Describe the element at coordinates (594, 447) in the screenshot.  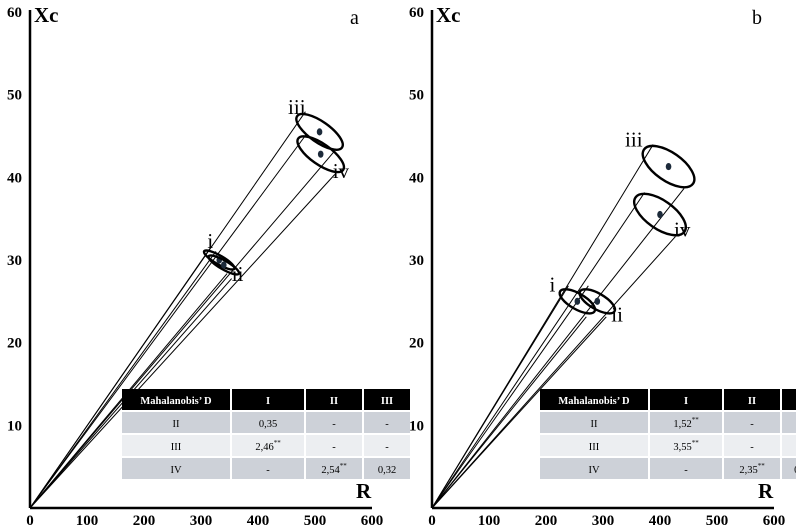
I see `table-cell-text: III` at that location.